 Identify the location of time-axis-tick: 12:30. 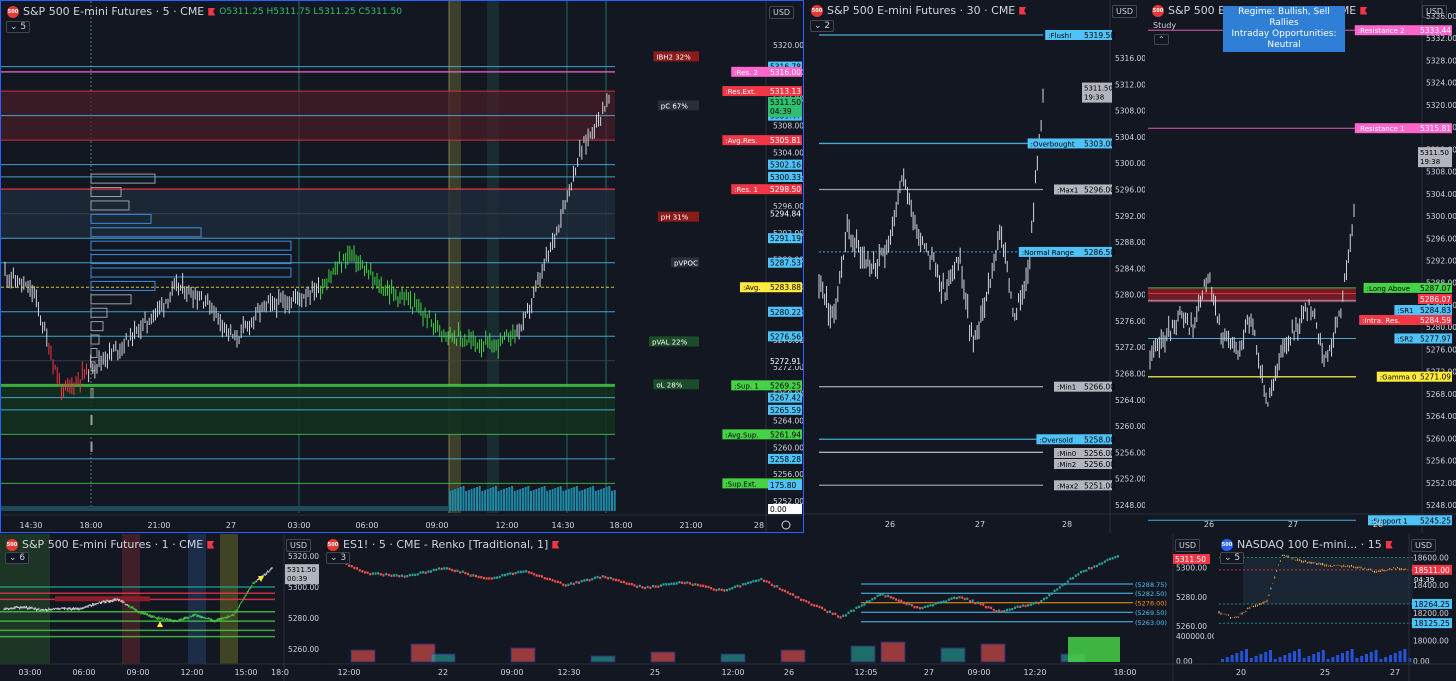
(568, 672).